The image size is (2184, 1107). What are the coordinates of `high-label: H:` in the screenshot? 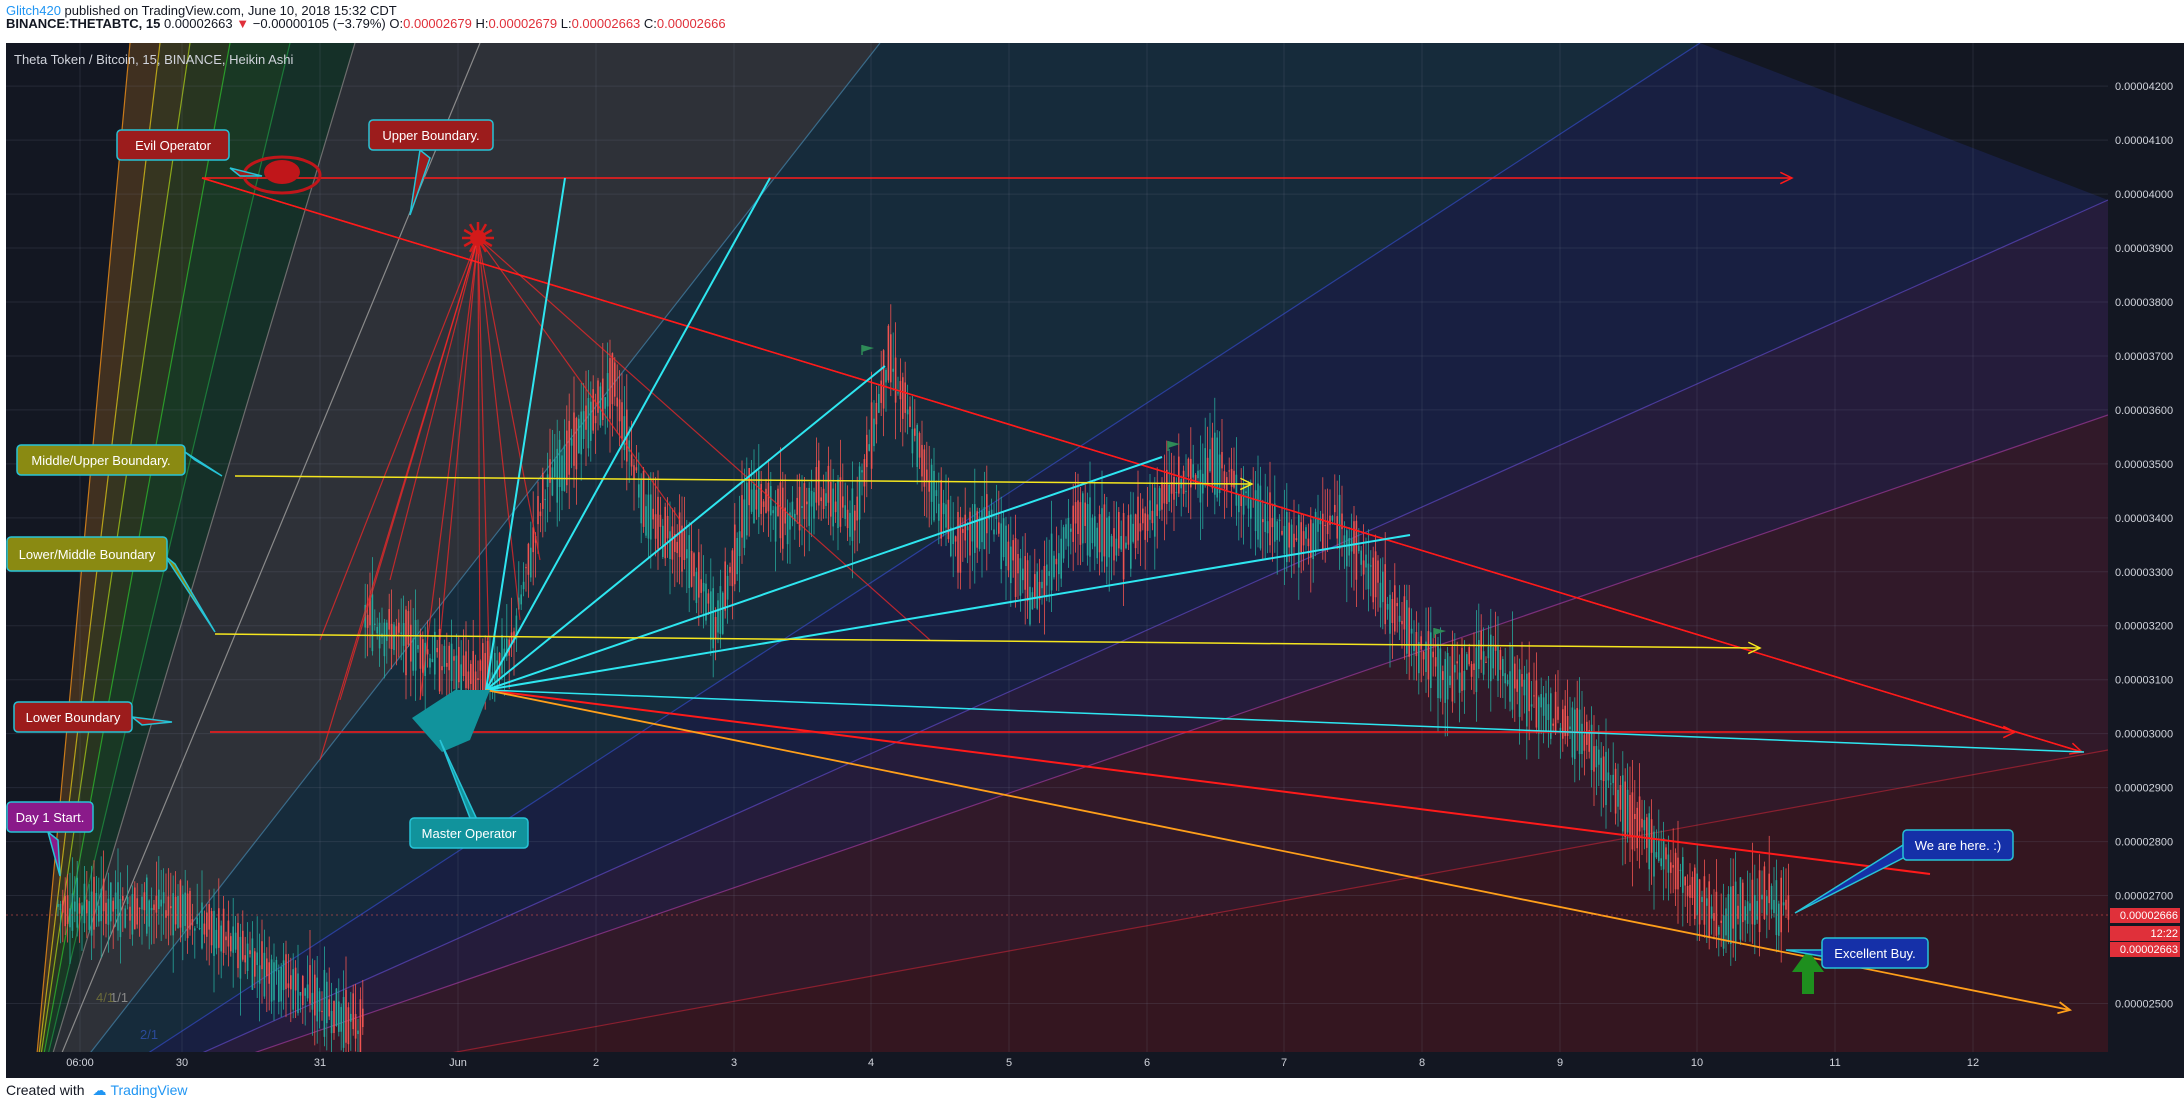 It's located at (482, 23).